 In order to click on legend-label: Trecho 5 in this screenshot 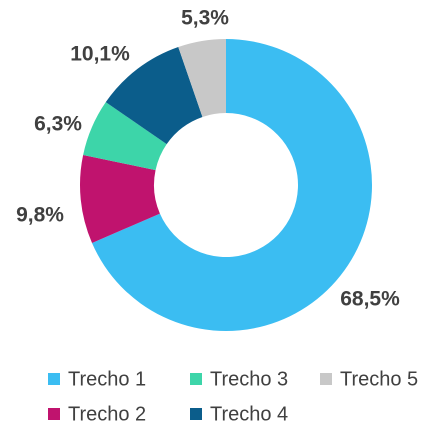, I will do `click(379, 379)`.